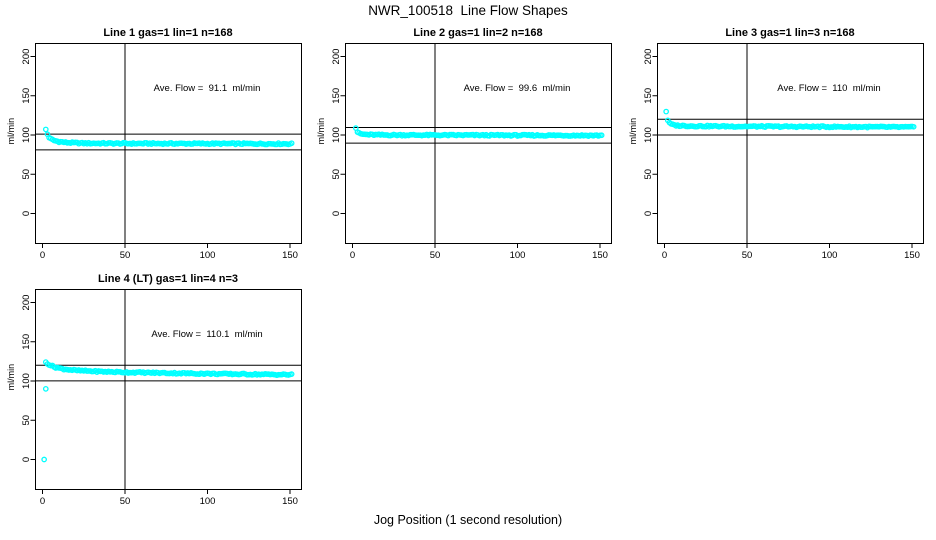 The image size is (936, 540). I want to click on panel-4-plot-area: 0 50 100 150 200 0 50 100 150 ml/min, so click(154, 398).